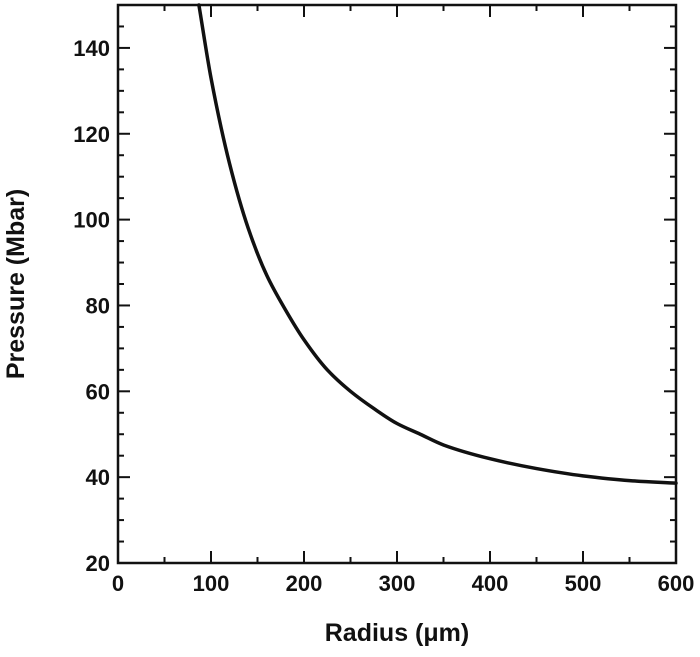  I want to click on y-tick-label: 100, so click(91, 220).